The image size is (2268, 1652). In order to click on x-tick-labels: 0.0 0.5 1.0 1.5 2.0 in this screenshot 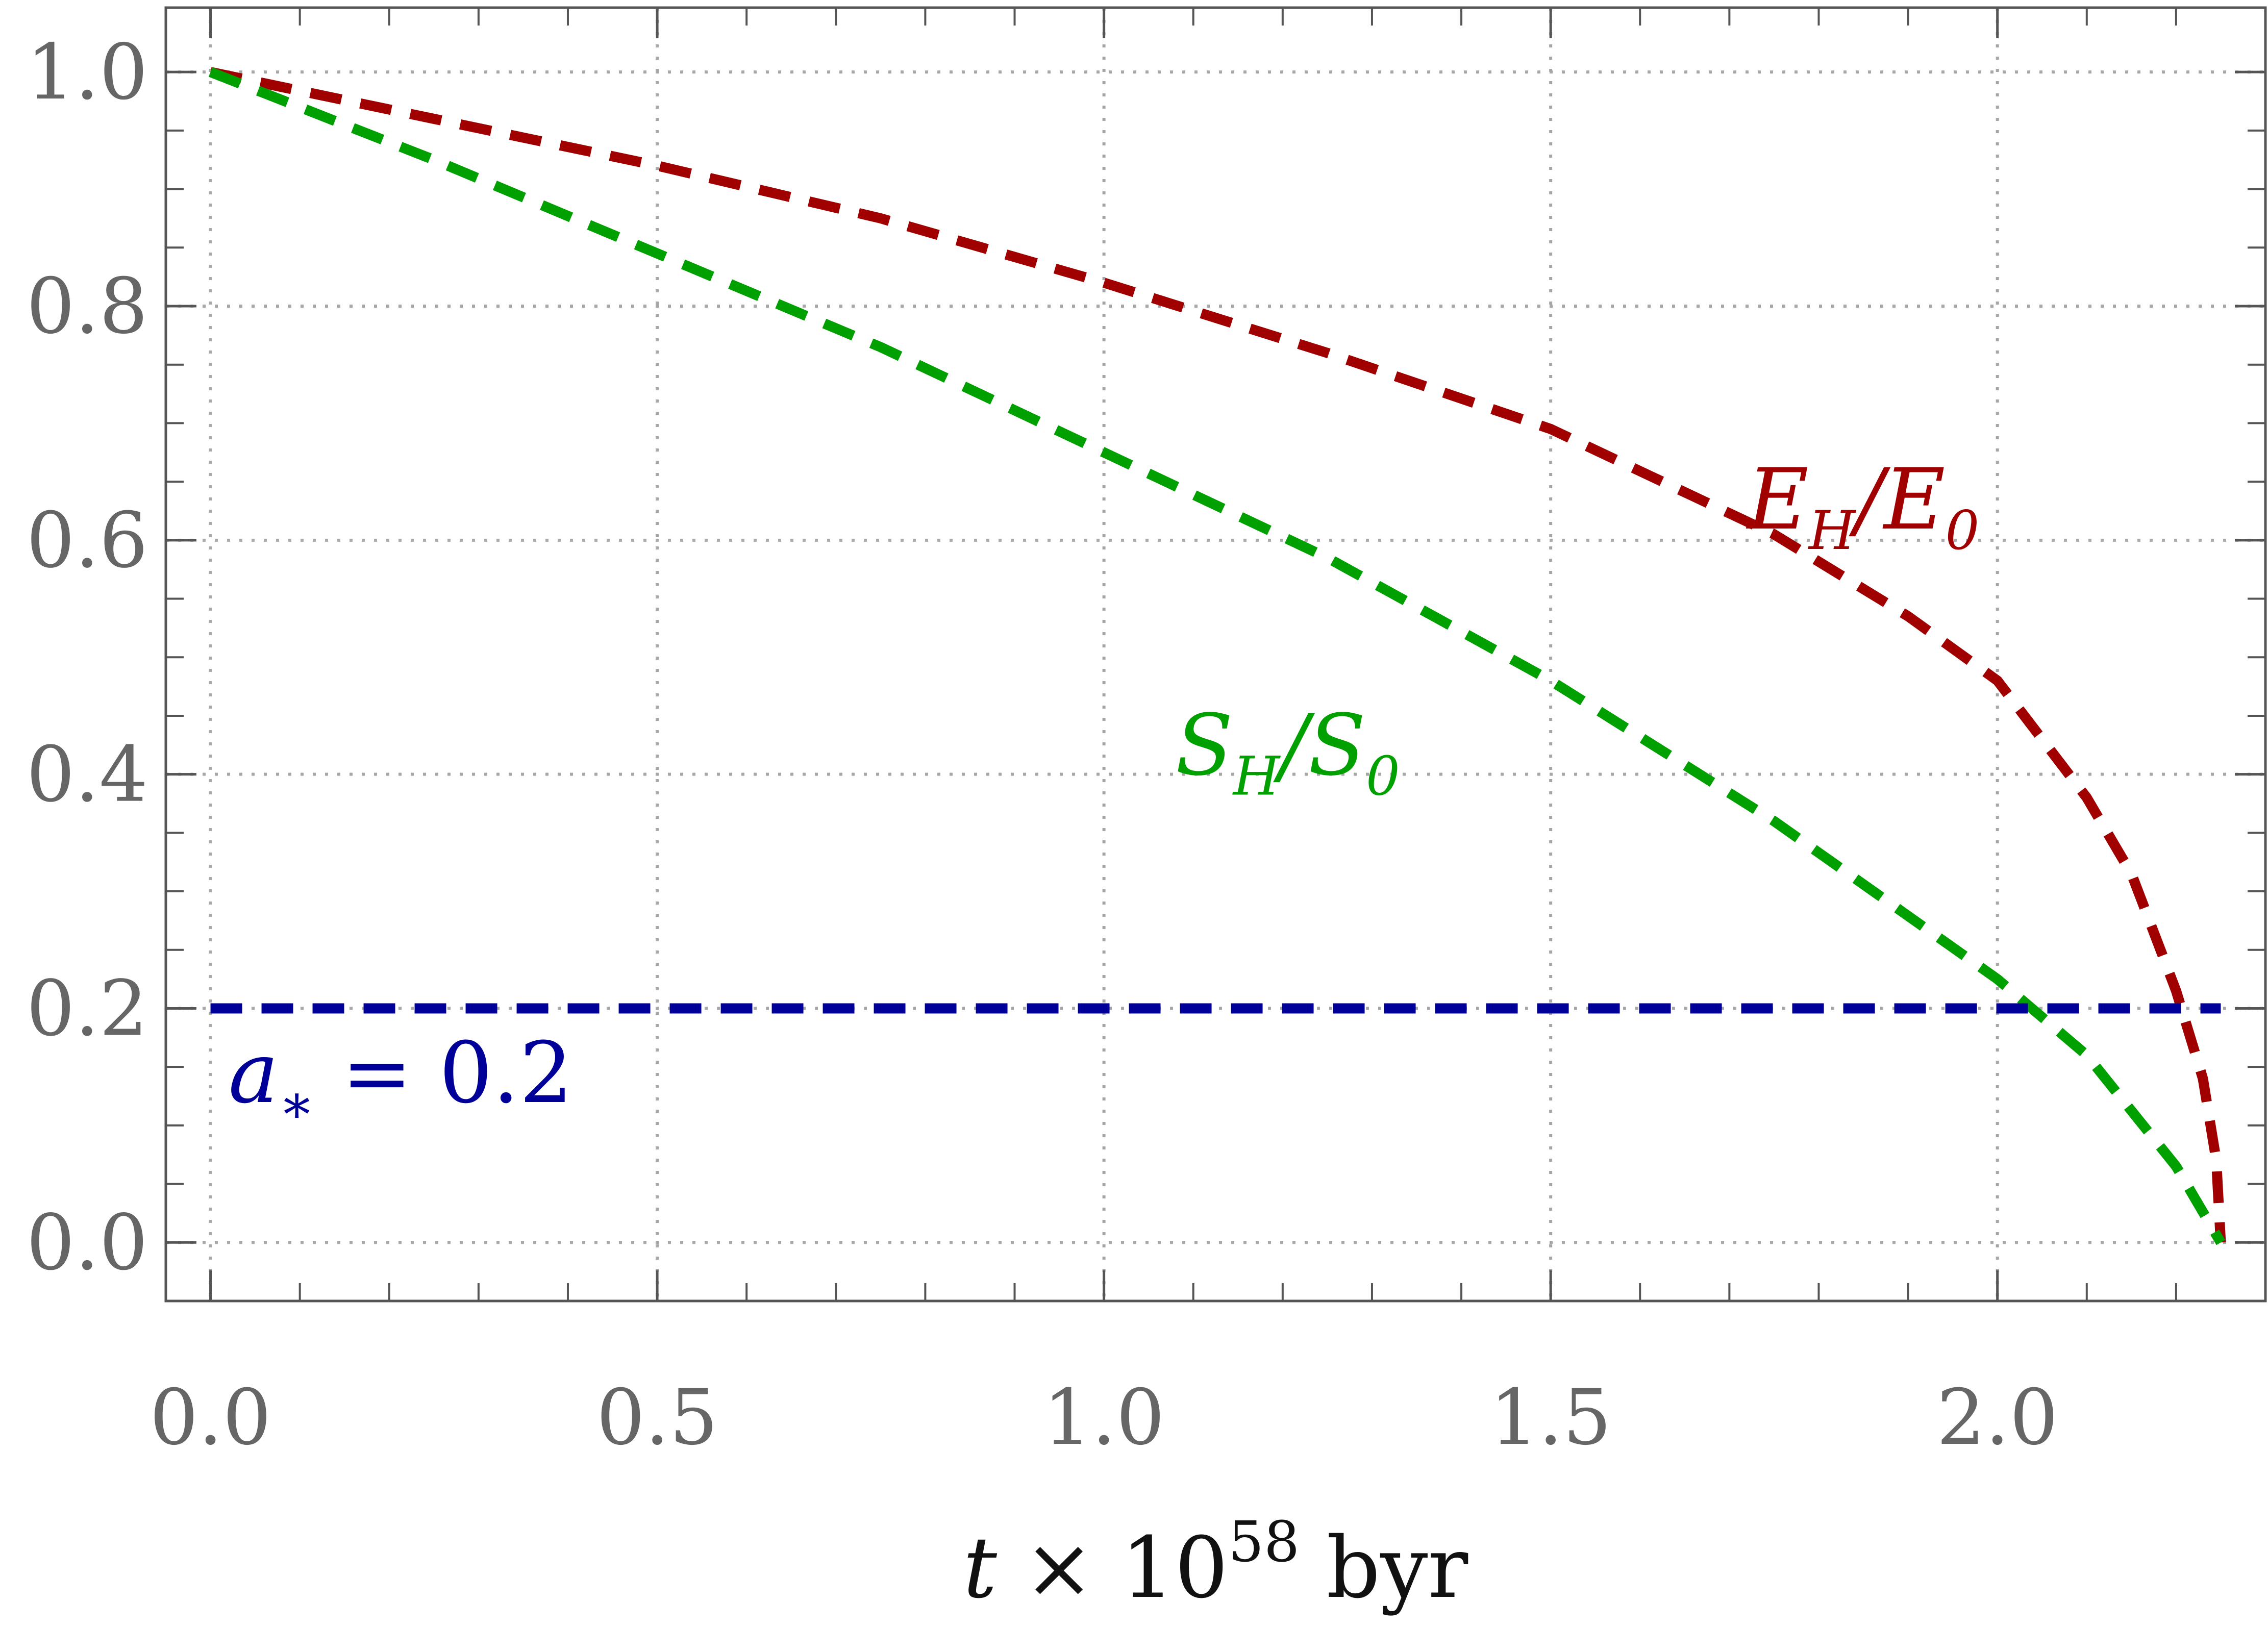, I will do `click(1104, 1417)`.